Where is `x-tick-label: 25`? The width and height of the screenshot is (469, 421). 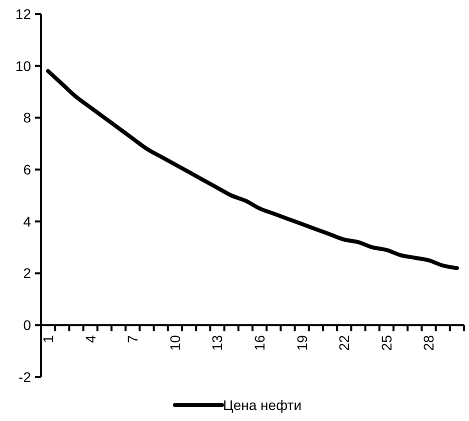
x-tick-label: 25 is located at coordinates (386, 342).